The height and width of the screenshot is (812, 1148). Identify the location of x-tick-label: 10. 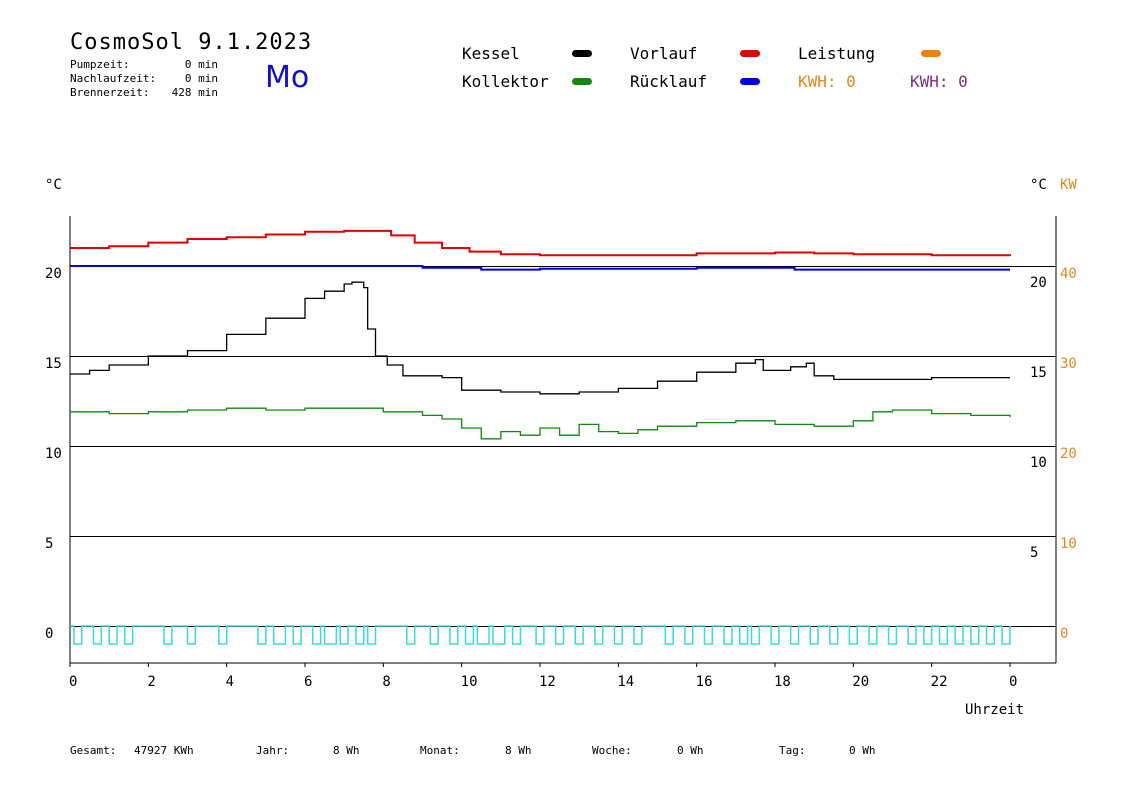
(469, 682).